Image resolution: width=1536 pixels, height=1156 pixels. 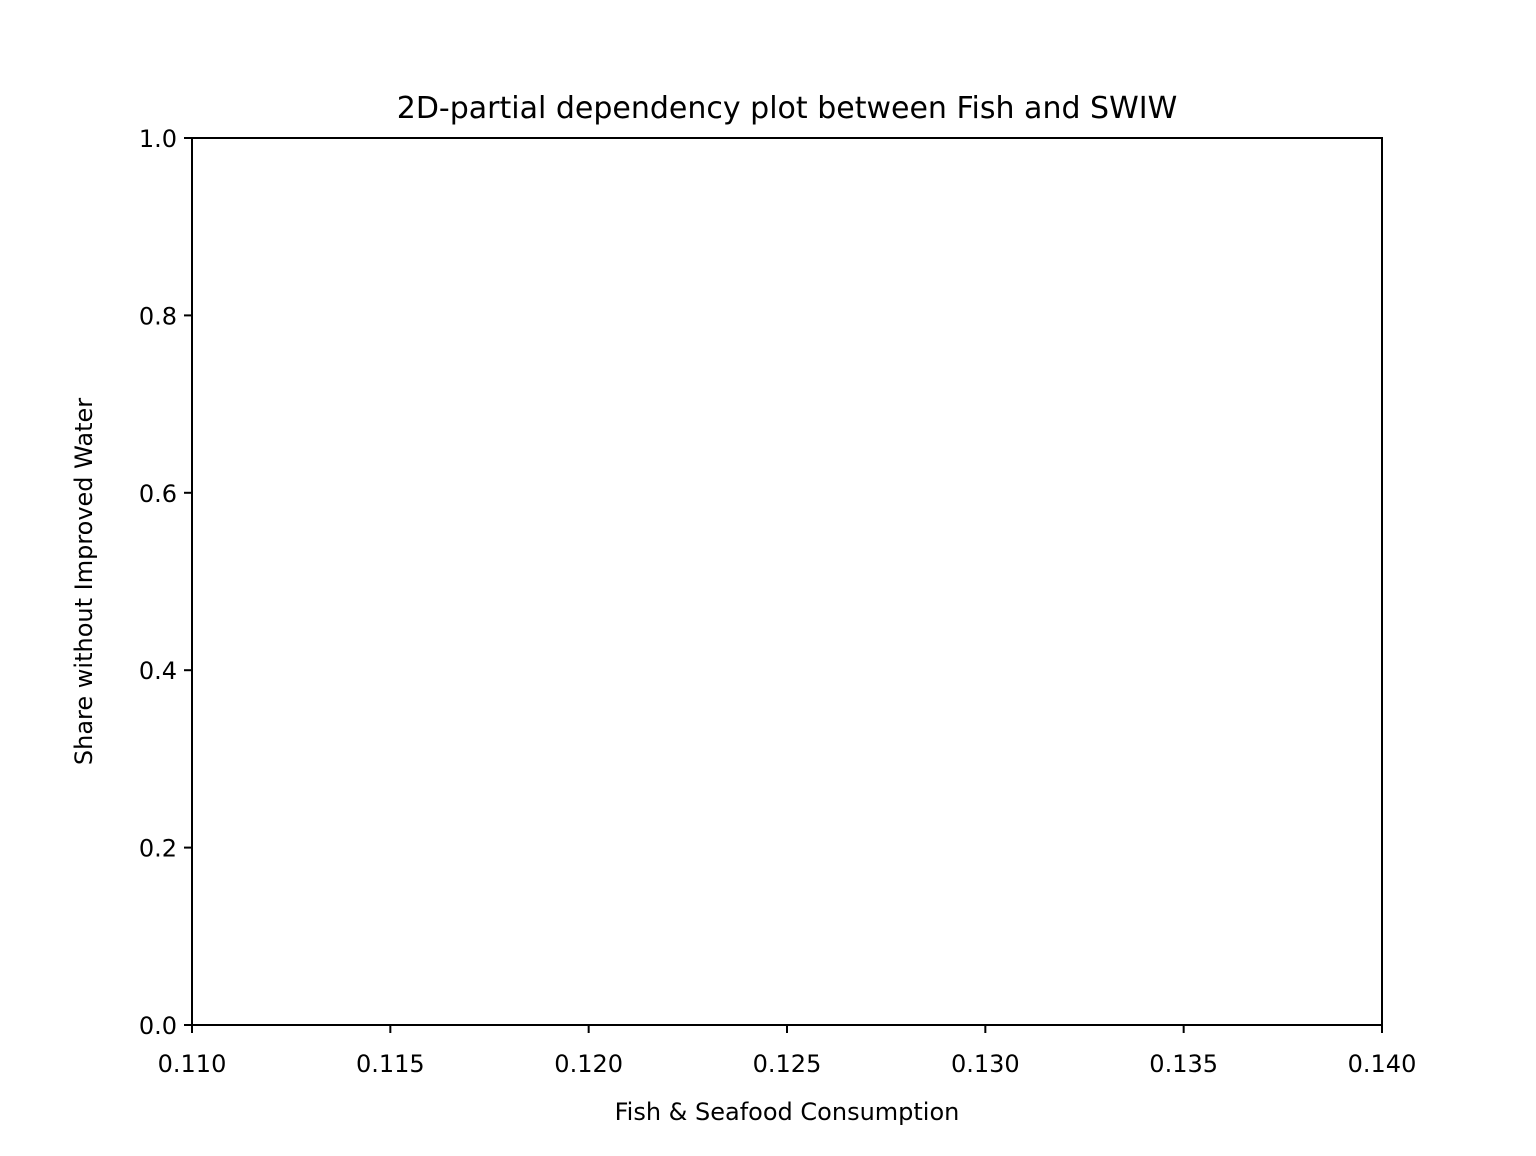 I want to click on x-tick-label: 0.130, so click(x=985, y=1064).